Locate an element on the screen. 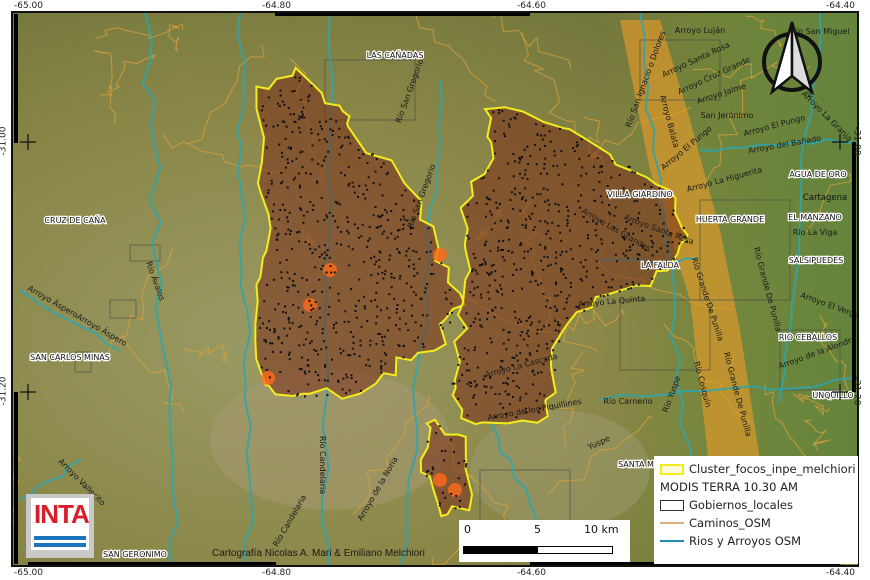 The height and width of the screenshot is (580, 870). legend-item-caminos: Caminos_OSM is located at coordinates (756, 523).